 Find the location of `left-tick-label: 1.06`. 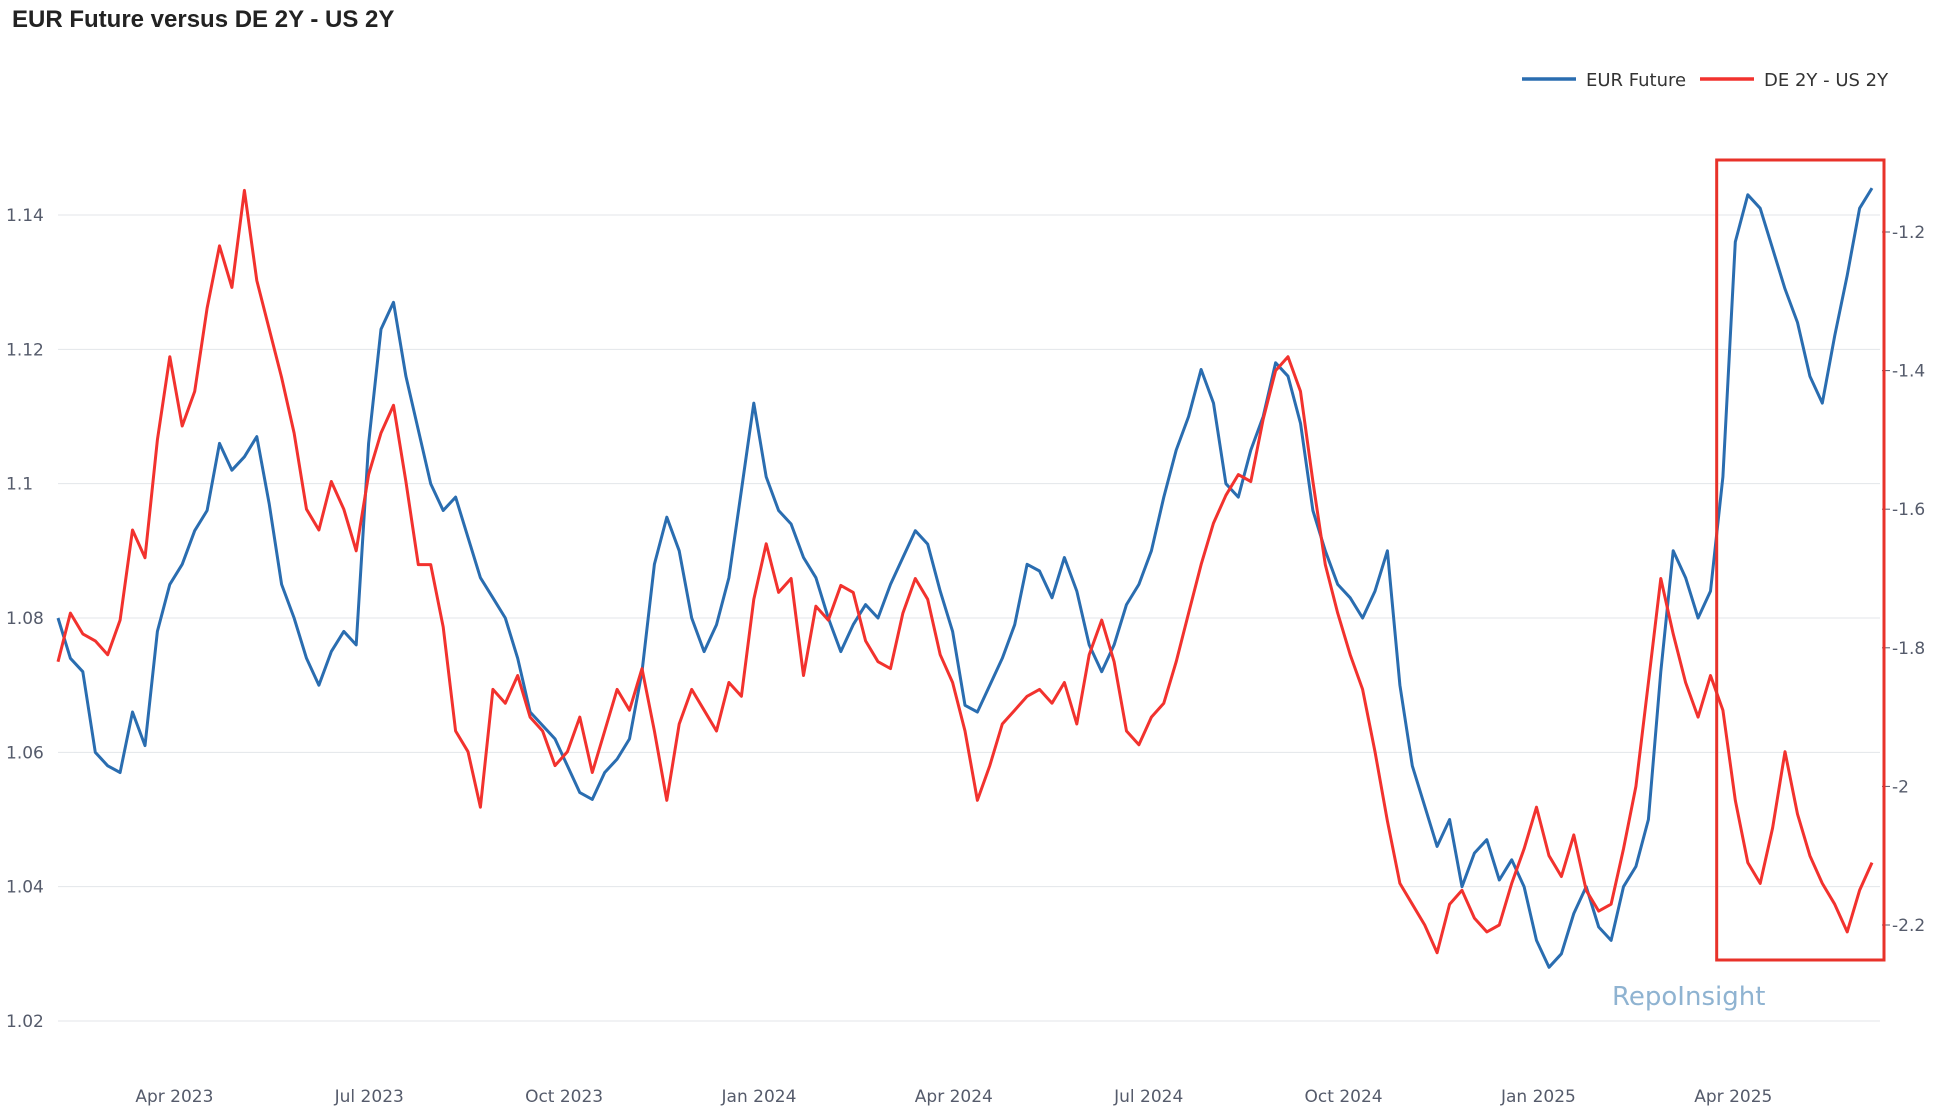

left-tick-label: 1.06 is located at coordinates (25, 753).